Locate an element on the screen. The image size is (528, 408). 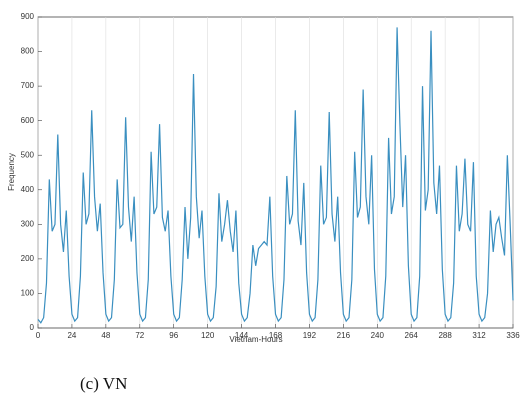
y-tick-label: 100 is located at coordinates (28, 293).